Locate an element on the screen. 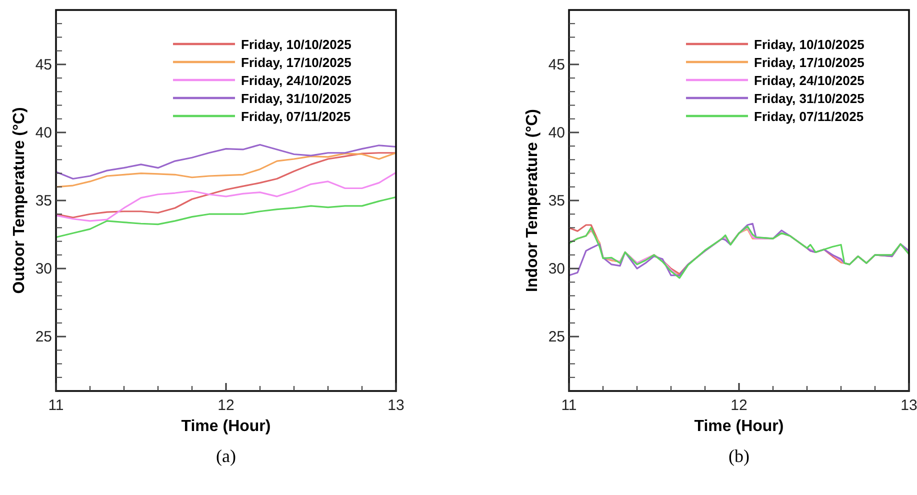  text: (b) is located at coordinates (739, 456).